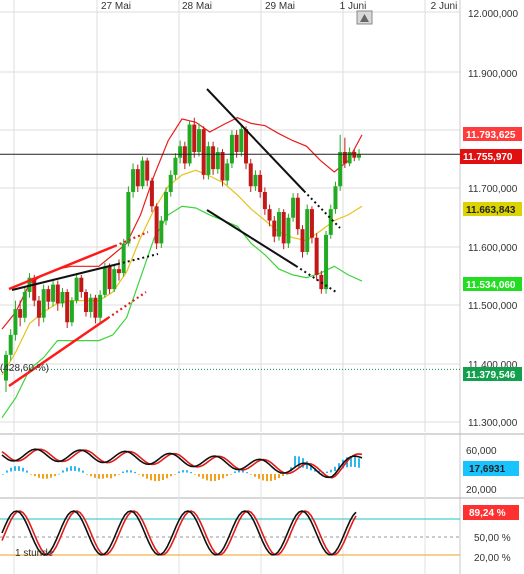  Describe the element at coordinates (493, 423) in the screenshot. I see `y-tick-label: 11.300,000` at that location.